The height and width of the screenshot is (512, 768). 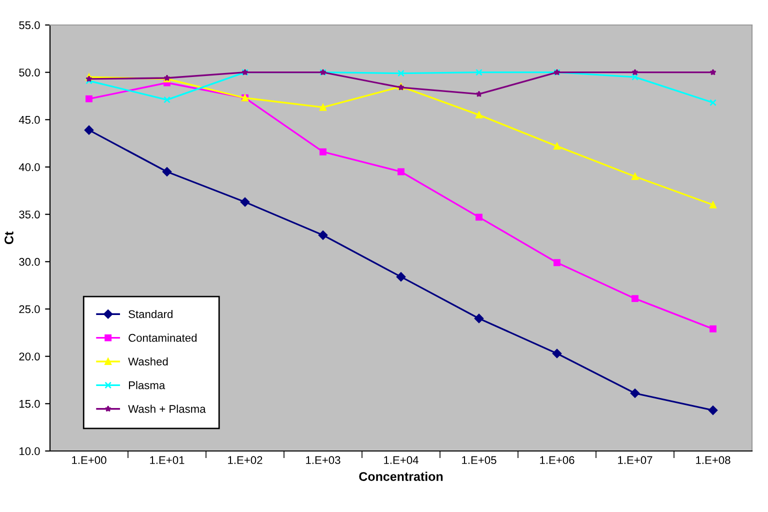 What do you see at coordinates (147, 385) in the screenshot?
I see `legend-label: Plasma` at bounding box center [147, 385].